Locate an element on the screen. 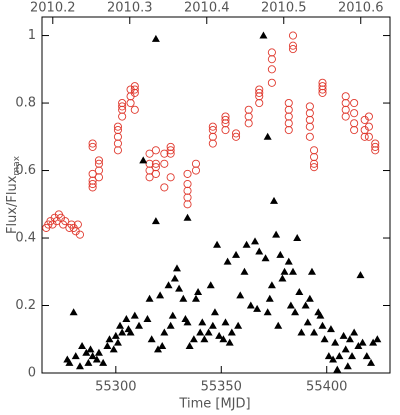 This screenshot has width=400, height=415. y-tick-label: 1 is located at coordinates (32, 35).